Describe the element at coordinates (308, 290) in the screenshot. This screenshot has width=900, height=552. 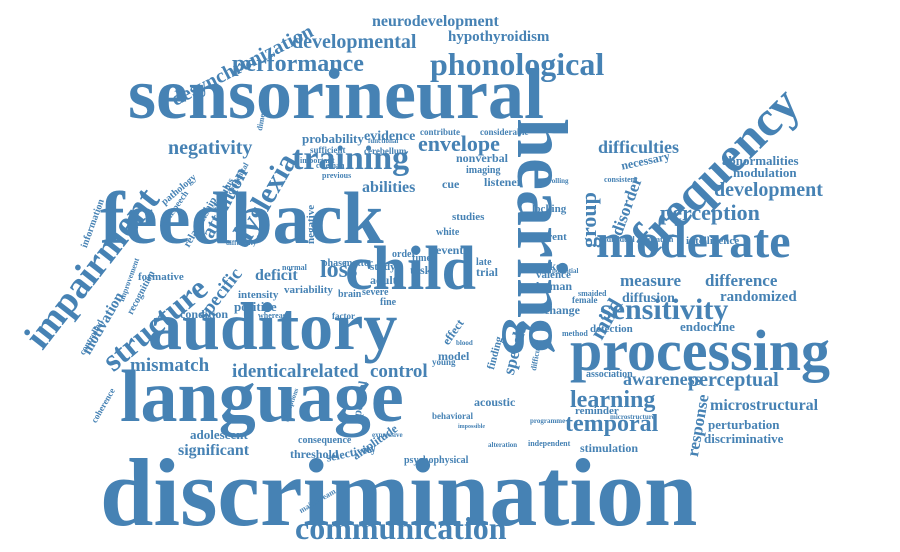
I see `word: variability` at that location.